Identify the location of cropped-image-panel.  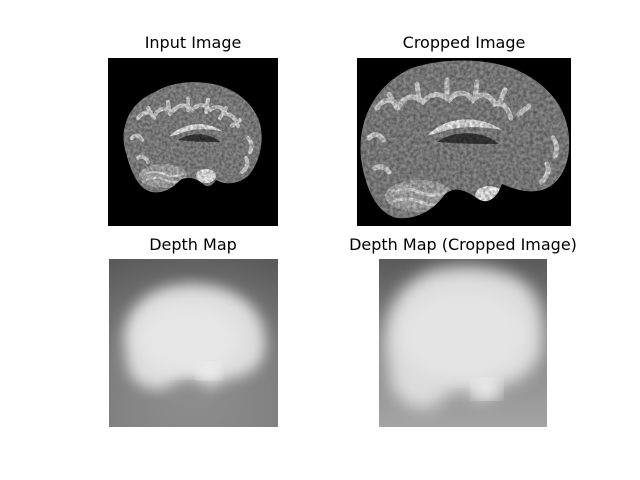
(464, 142).